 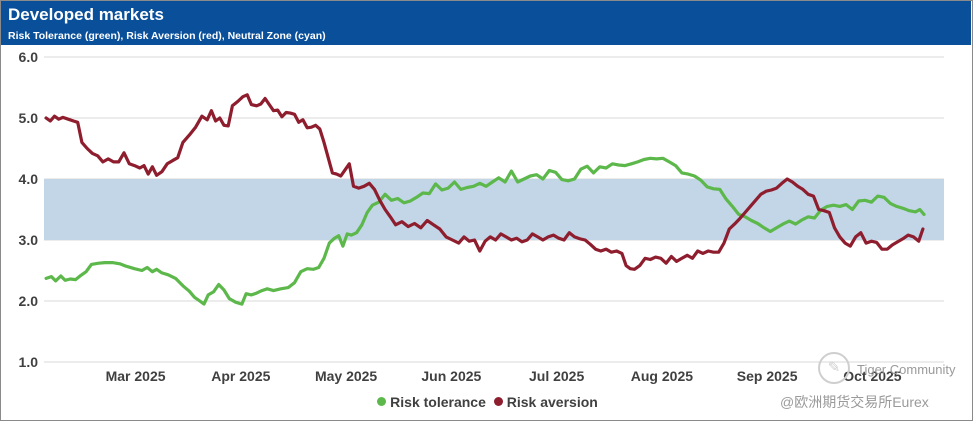 What do you see at coordinates (906, 369) in the screenshot?
I see `watermark-community: Tiger Community` at bounding box center [906, 369].